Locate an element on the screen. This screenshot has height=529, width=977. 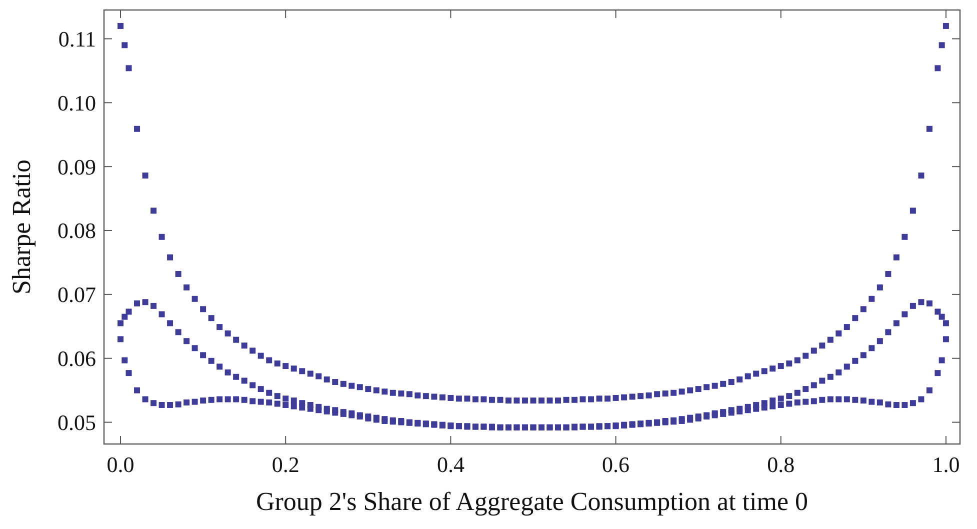
y-tick-label: 0.10 is located at coordinates (77, 103).